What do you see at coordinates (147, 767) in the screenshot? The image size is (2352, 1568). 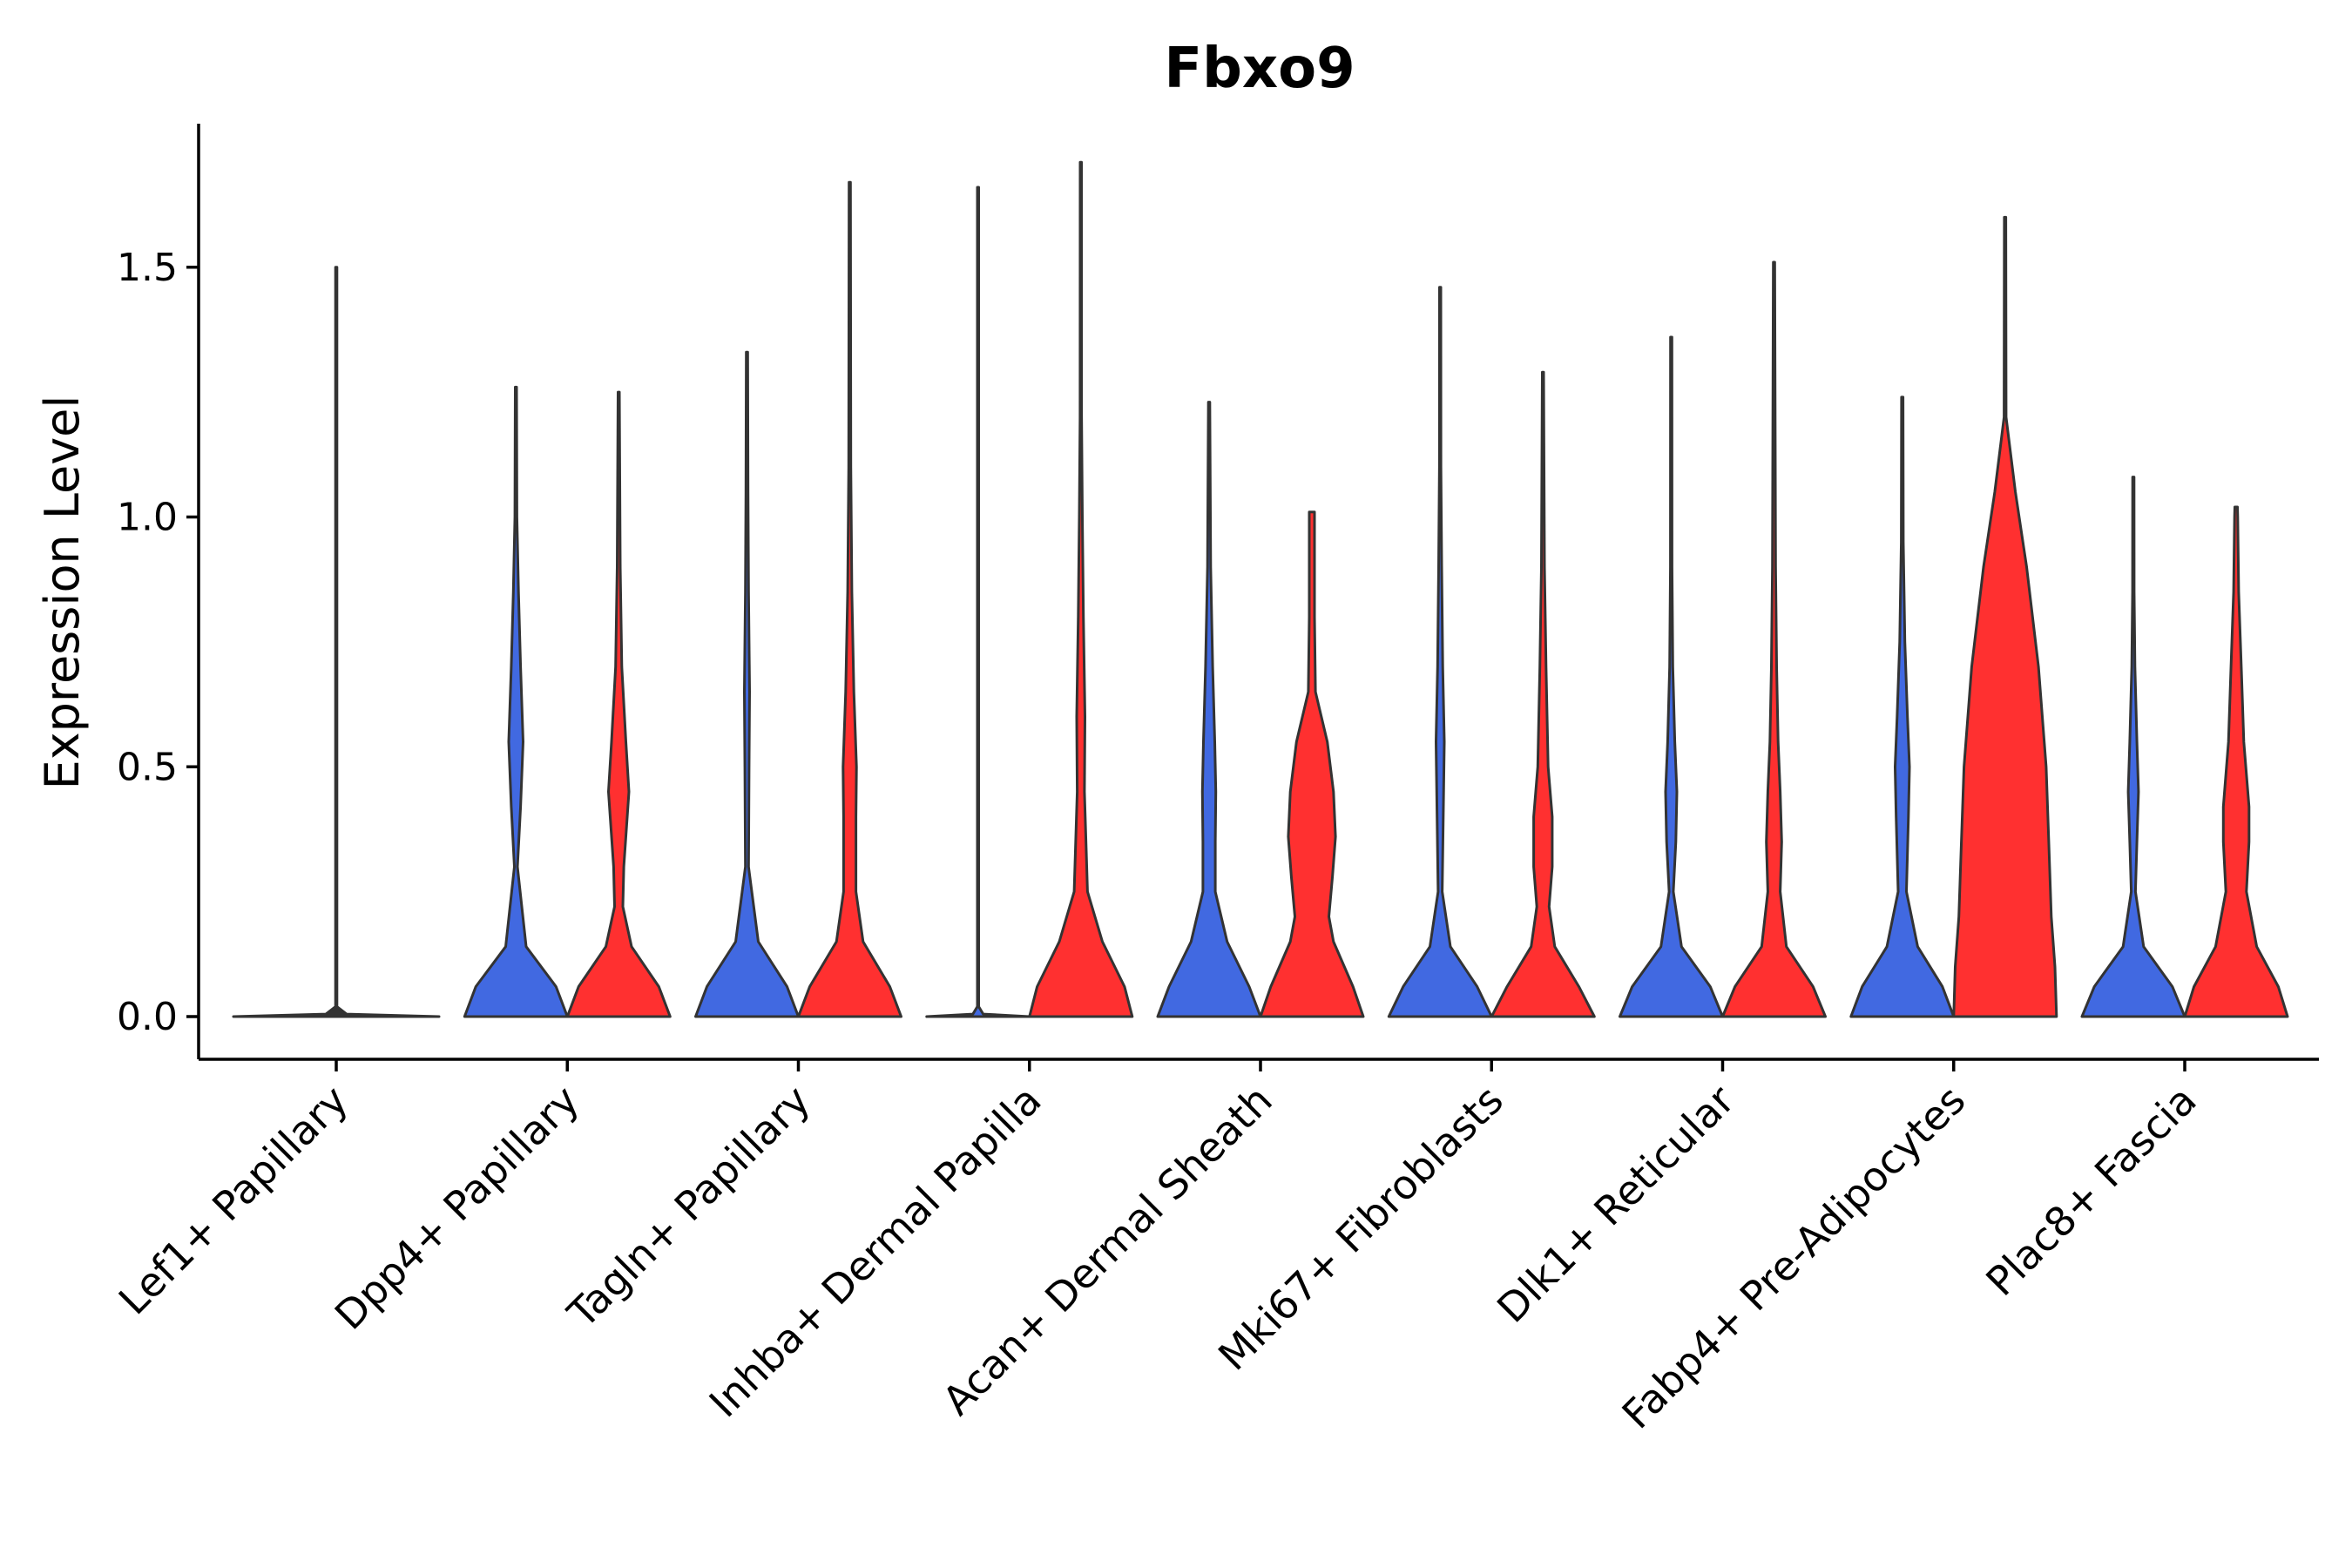 I see `y-tick-label: 0.5` at bounding box center [147, 767].